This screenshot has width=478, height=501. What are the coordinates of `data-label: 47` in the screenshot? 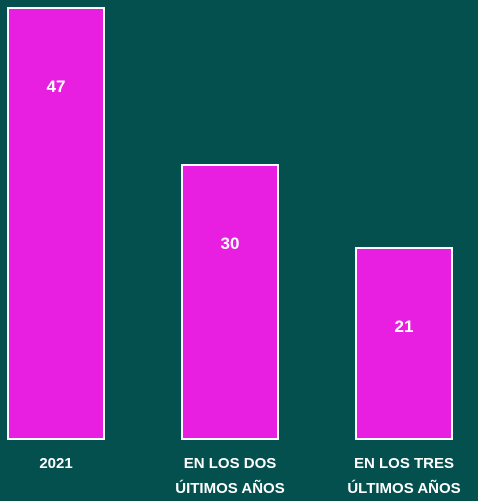 It's located at (56, 86).